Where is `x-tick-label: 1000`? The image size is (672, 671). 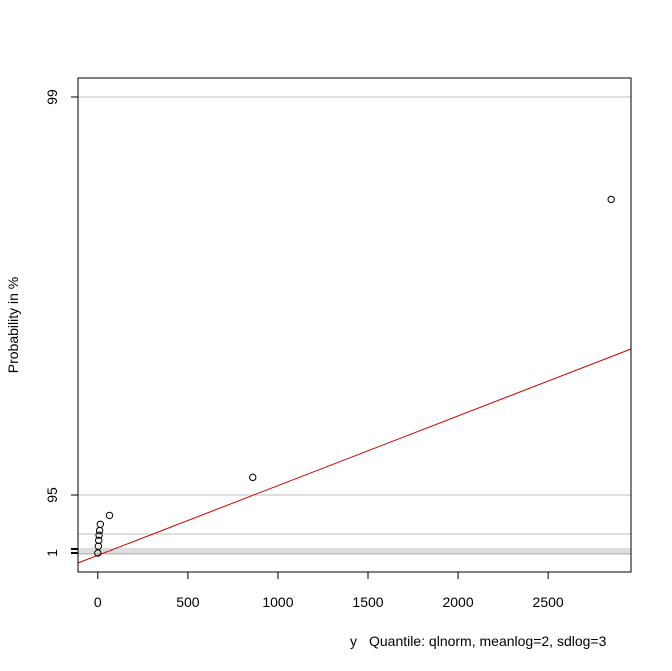
x-tick-label: 1000 is located at coordinates (277, 602).